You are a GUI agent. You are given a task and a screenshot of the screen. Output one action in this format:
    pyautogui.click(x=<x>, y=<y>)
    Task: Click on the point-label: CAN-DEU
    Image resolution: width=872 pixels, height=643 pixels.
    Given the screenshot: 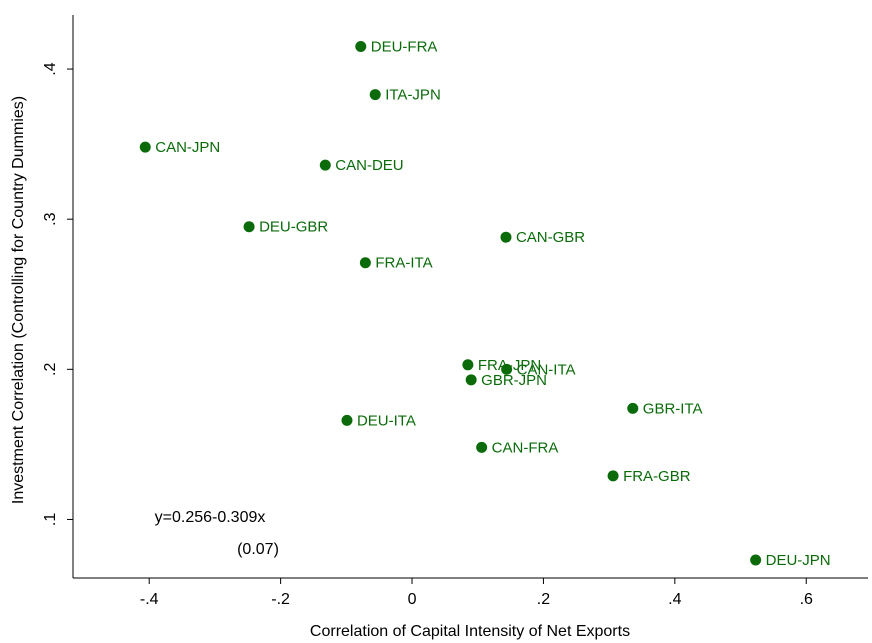 What is the action you would take?
    pyautogui.click(x=369, y=165)
    